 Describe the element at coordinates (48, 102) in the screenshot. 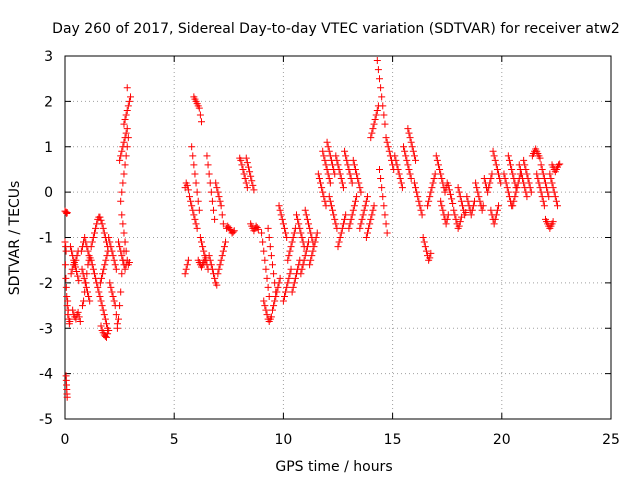

I see `y-tick-label: 2` at that location.